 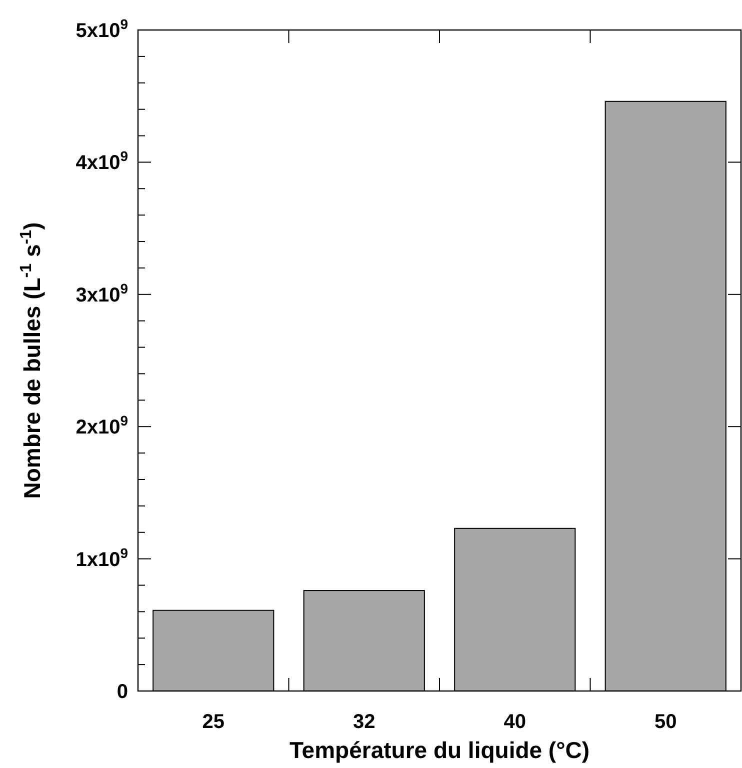 What do you see at coordinates (439, 750) in the screenshot?
I see `x-axis-title: Température du liquide (°C)` at bounding box center [439, 750].